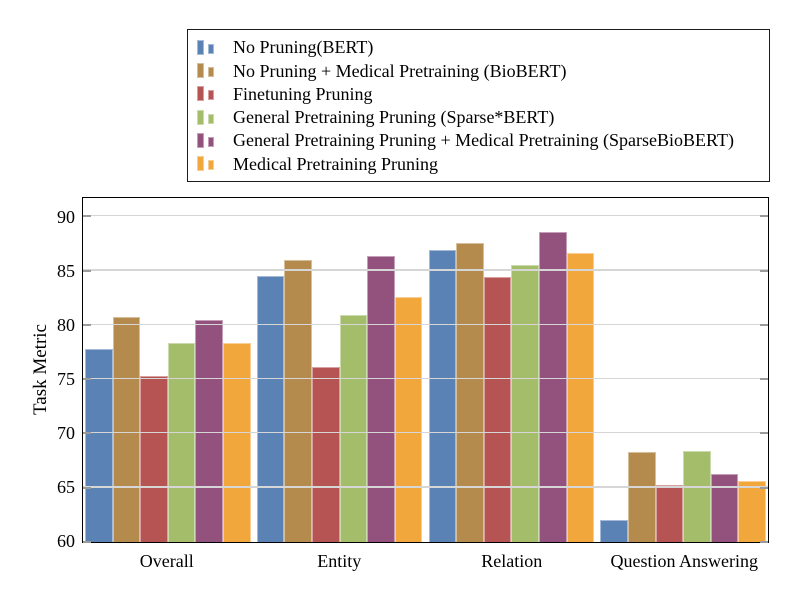 The height and width of the screenshot is (616, 794). What do you see at coordinates (684, 561) in the screenshot?
I see `x-category-label: Question Answering` at bounding box center [684, 561].